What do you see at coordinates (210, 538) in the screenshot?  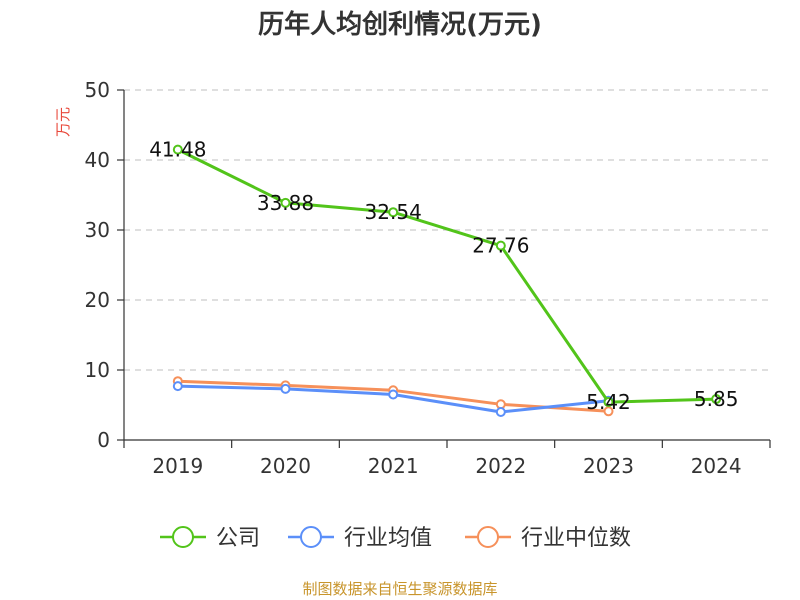 I see `legend-item-0: 公司` at bounding box center [210, 538].